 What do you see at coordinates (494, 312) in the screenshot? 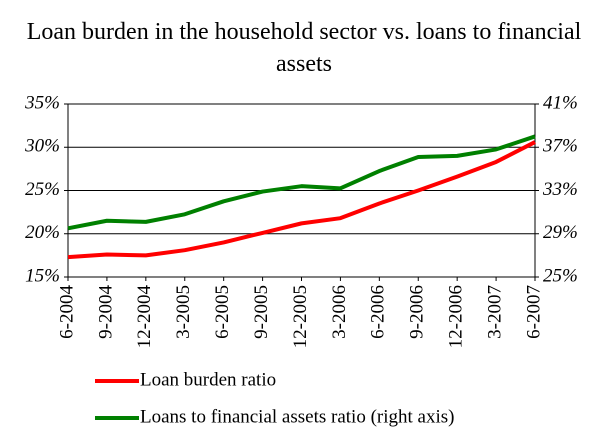
I see `x-tick-label: 3-2007` at bounding box center [494, 312].